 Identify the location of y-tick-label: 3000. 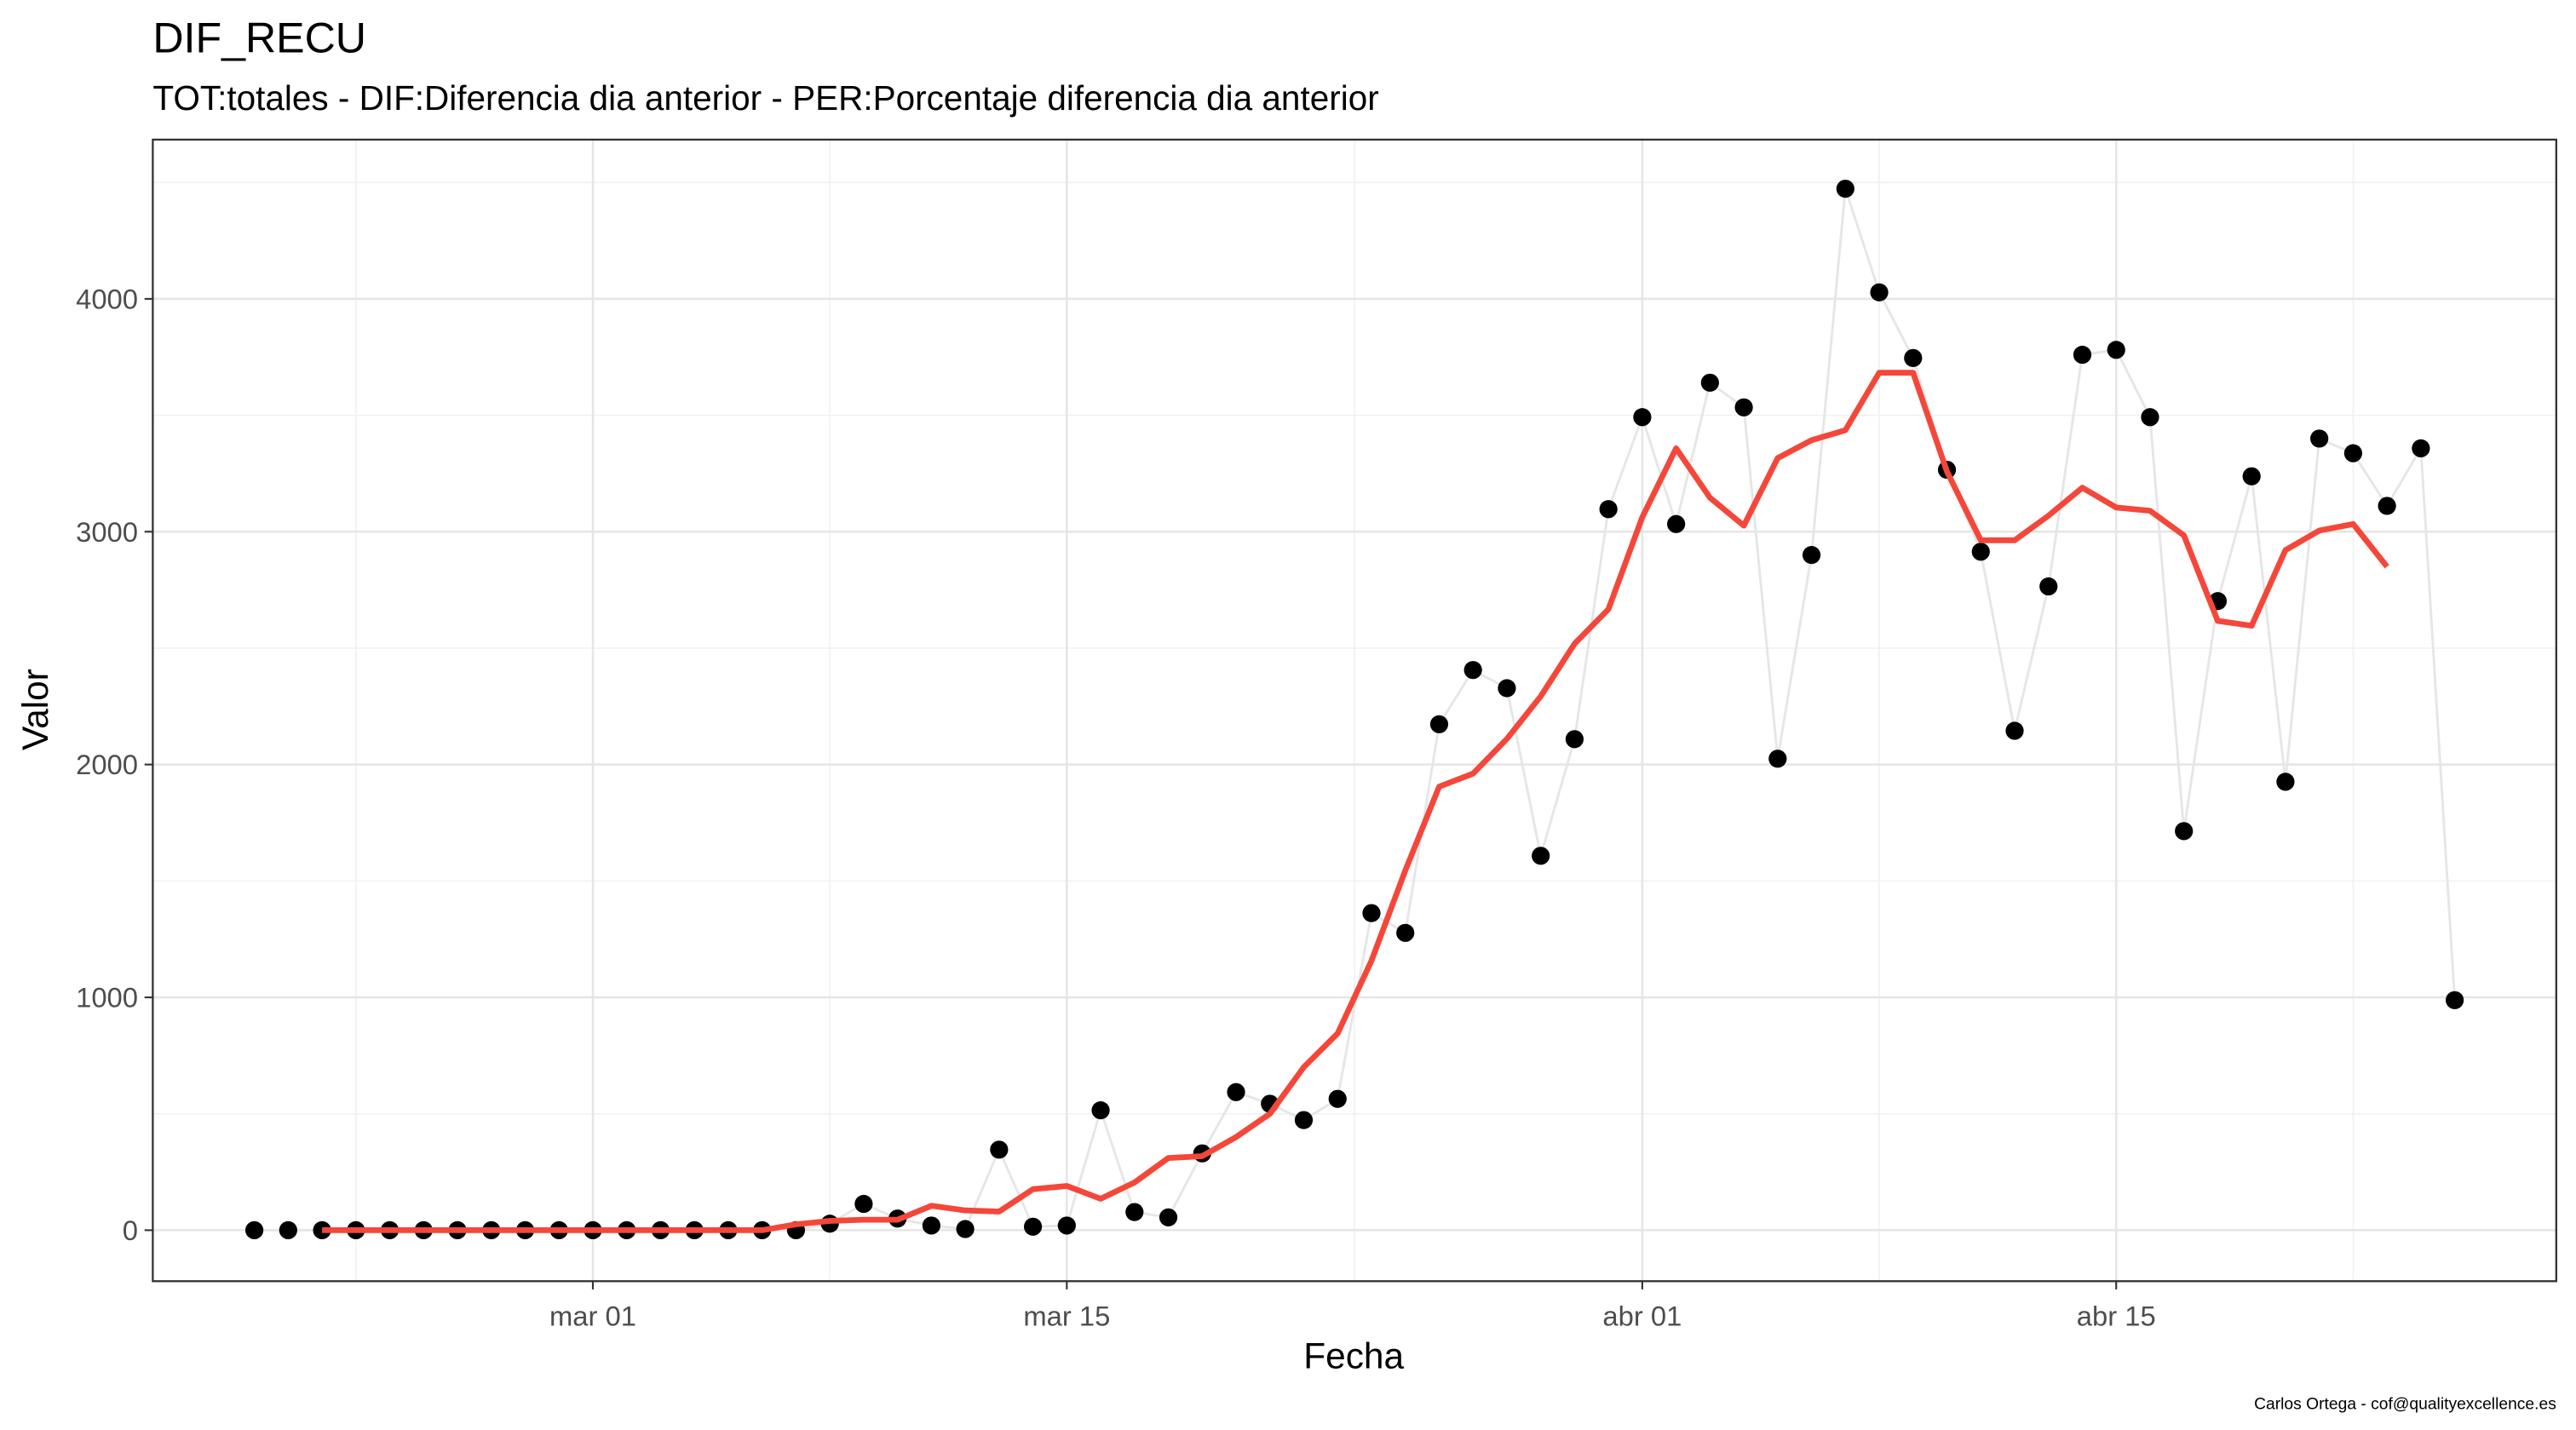
(107, 532).